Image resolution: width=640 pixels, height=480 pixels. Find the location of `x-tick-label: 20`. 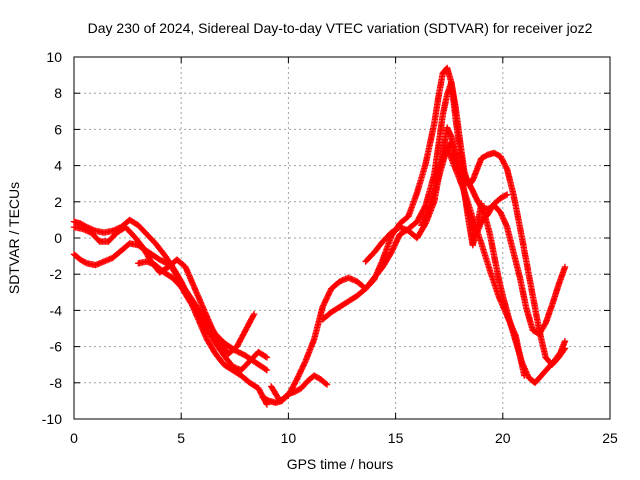

x-tick-label: 20 is located at coordinates (503, 438).